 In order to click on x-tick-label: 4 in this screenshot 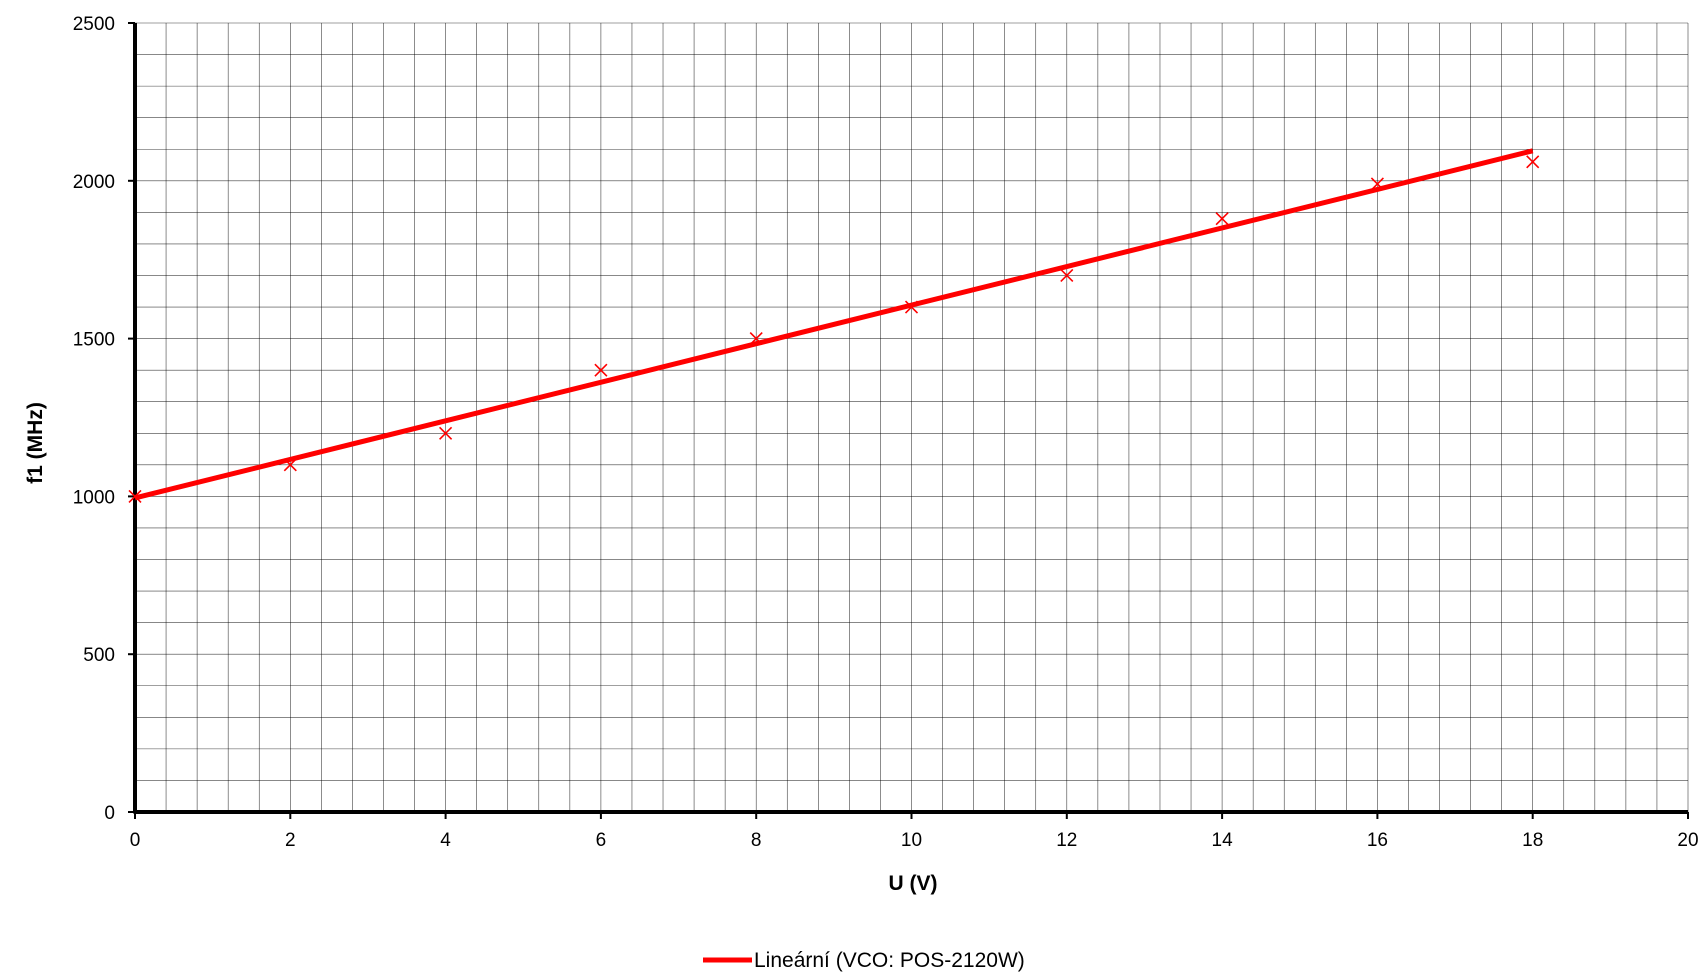, I will do `click(445, 840)`.